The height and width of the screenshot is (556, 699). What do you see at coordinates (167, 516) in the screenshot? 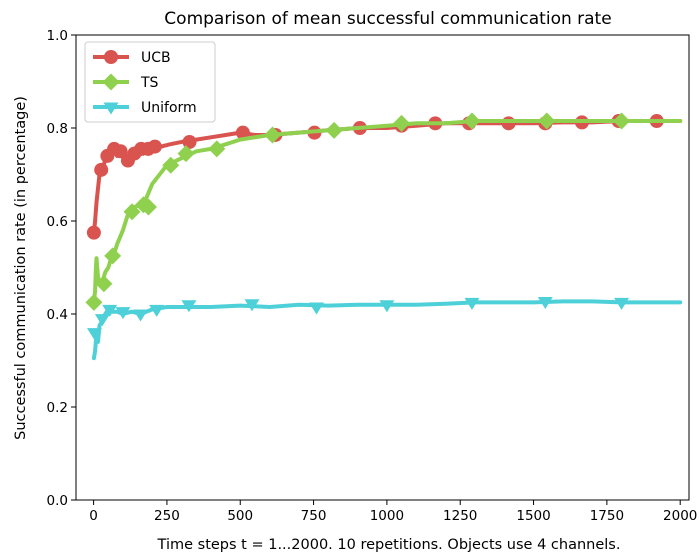
I see `x-tick-label: 250` at bounding box center [167, 516].